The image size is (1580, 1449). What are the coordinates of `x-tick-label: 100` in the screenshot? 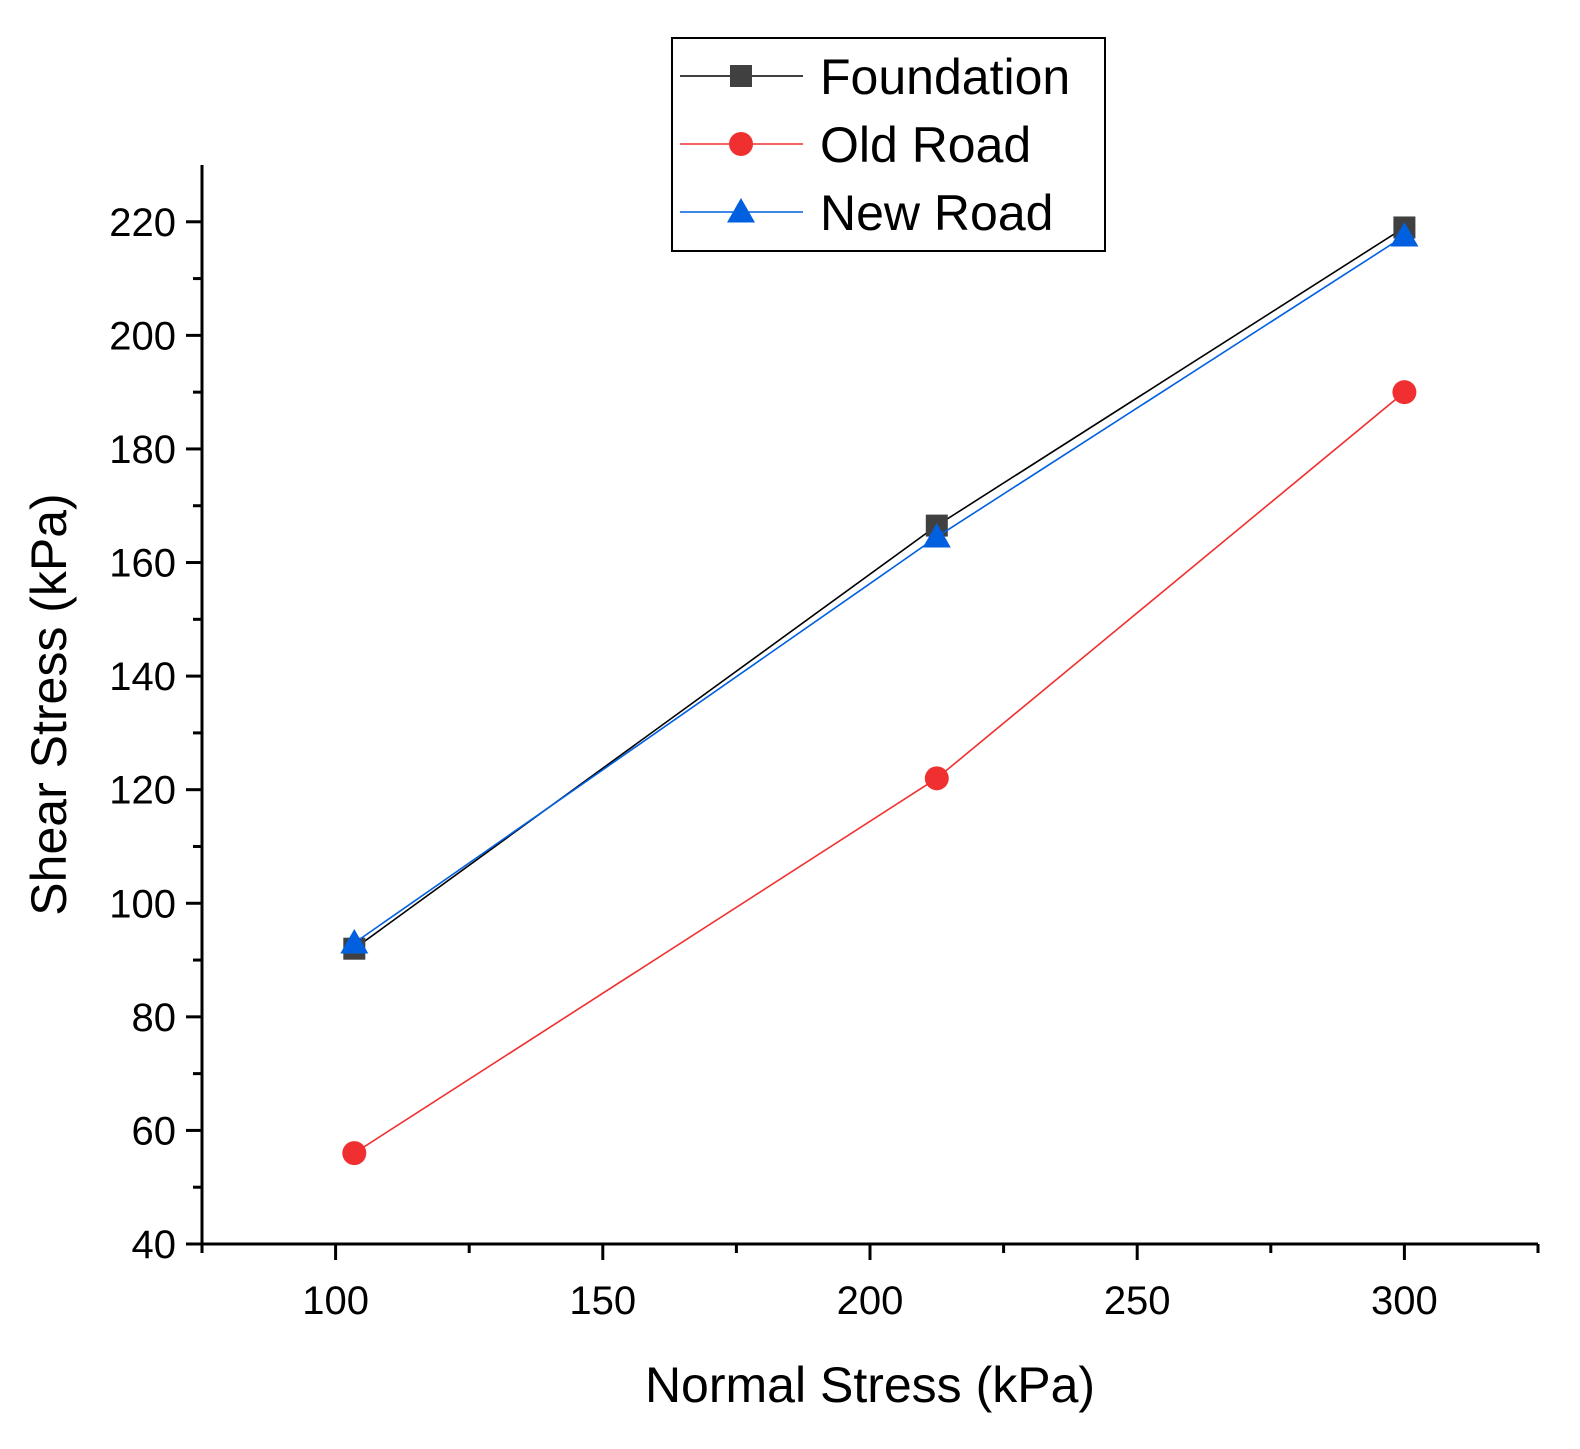 It's located at (335, 1301).